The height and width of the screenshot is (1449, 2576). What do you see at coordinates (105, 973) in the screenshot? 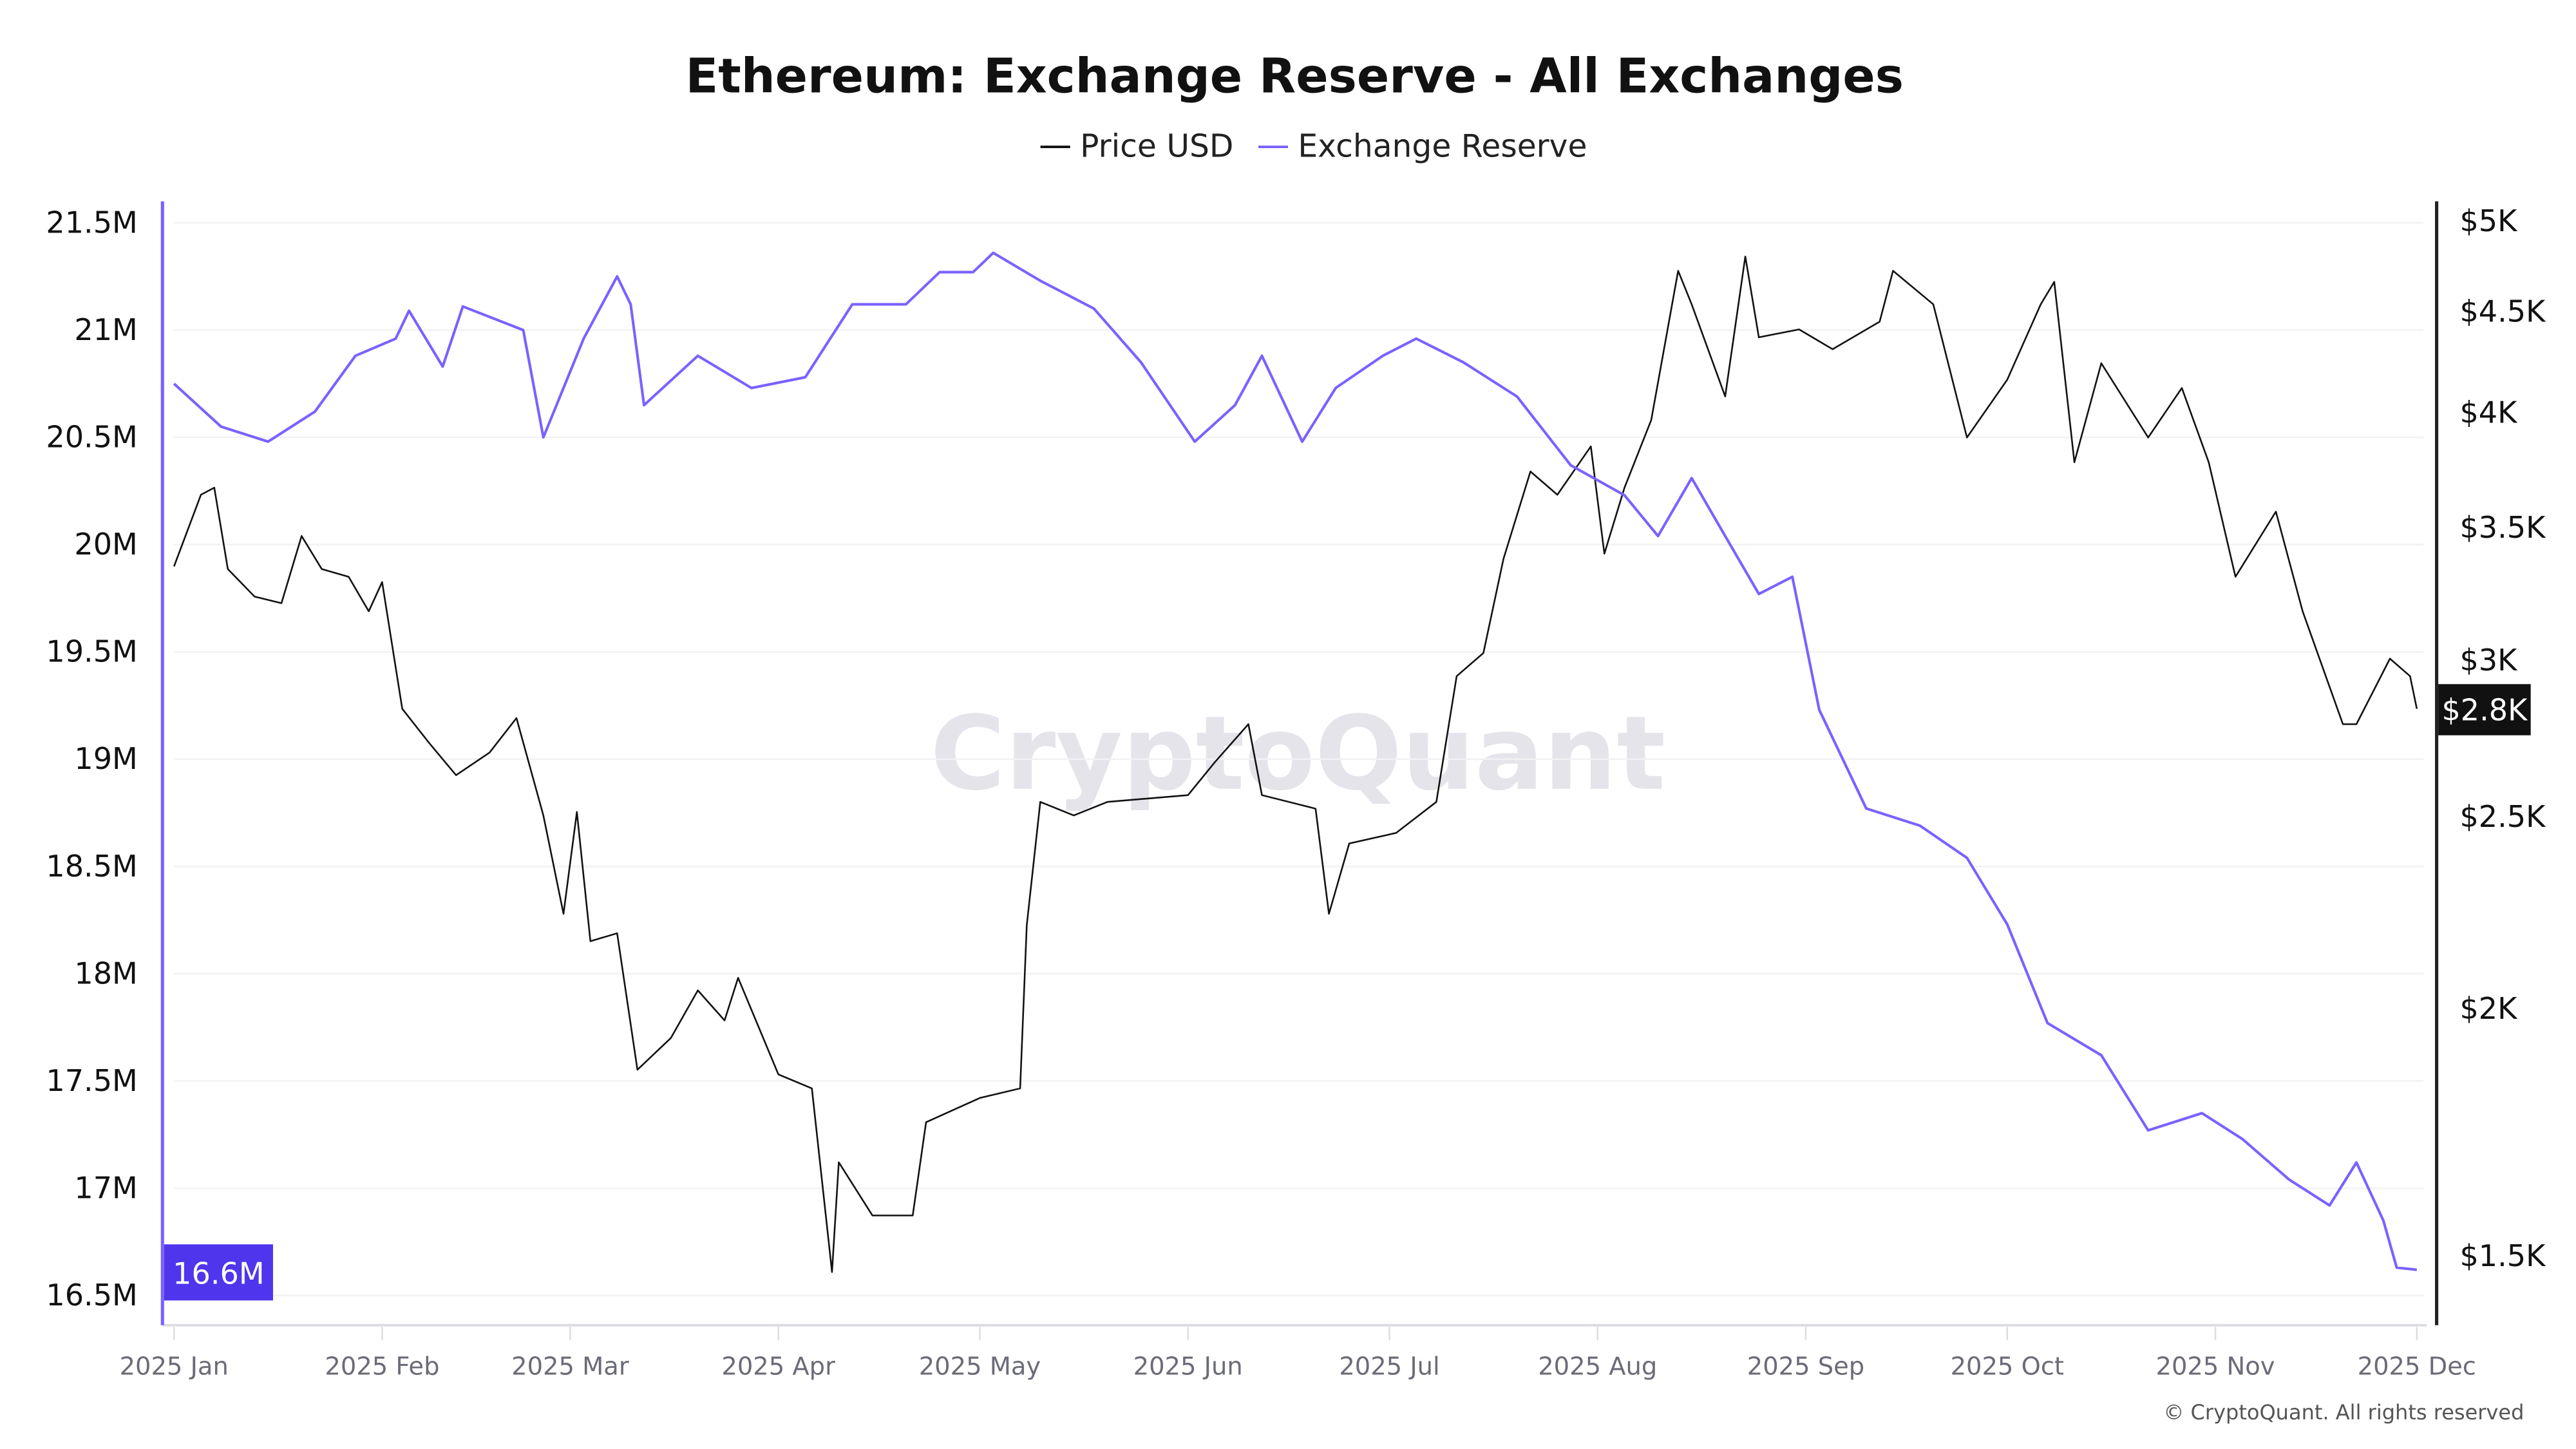
I see `left-tick-label: 18M` at bounding box center [105, 973].